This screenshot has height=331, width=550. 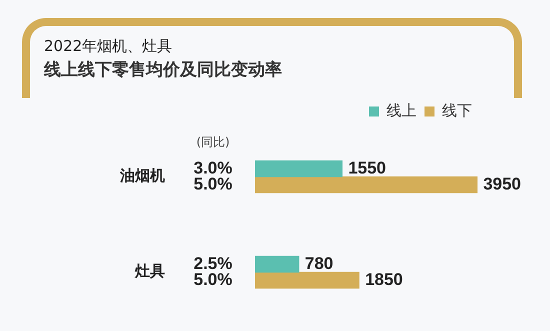 I want to click on data-label: 1550, so click(x=367, y=168).